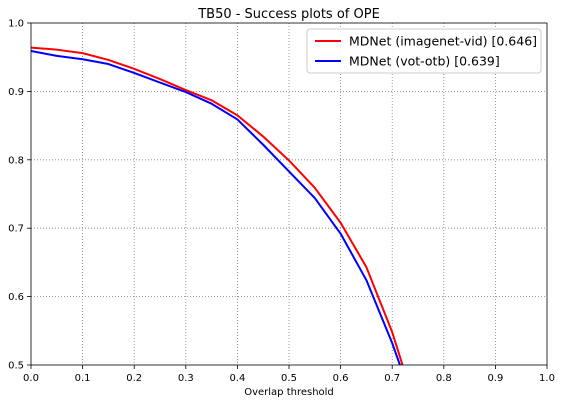 The height and width of the screenshot is (408, 562). What do you see at coordinates (16, 24) in the screenshot?
I see `y-tick-label: 1.0` at bounding box center [16, 24].